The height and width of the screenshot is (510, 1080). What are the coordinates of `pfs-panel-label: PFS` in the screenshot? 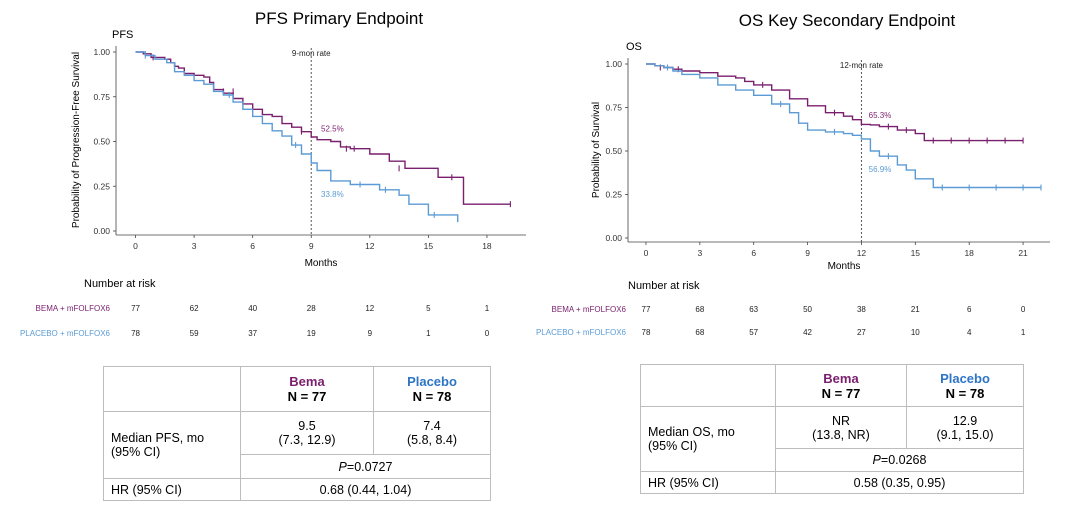 It's located at (122, 35).